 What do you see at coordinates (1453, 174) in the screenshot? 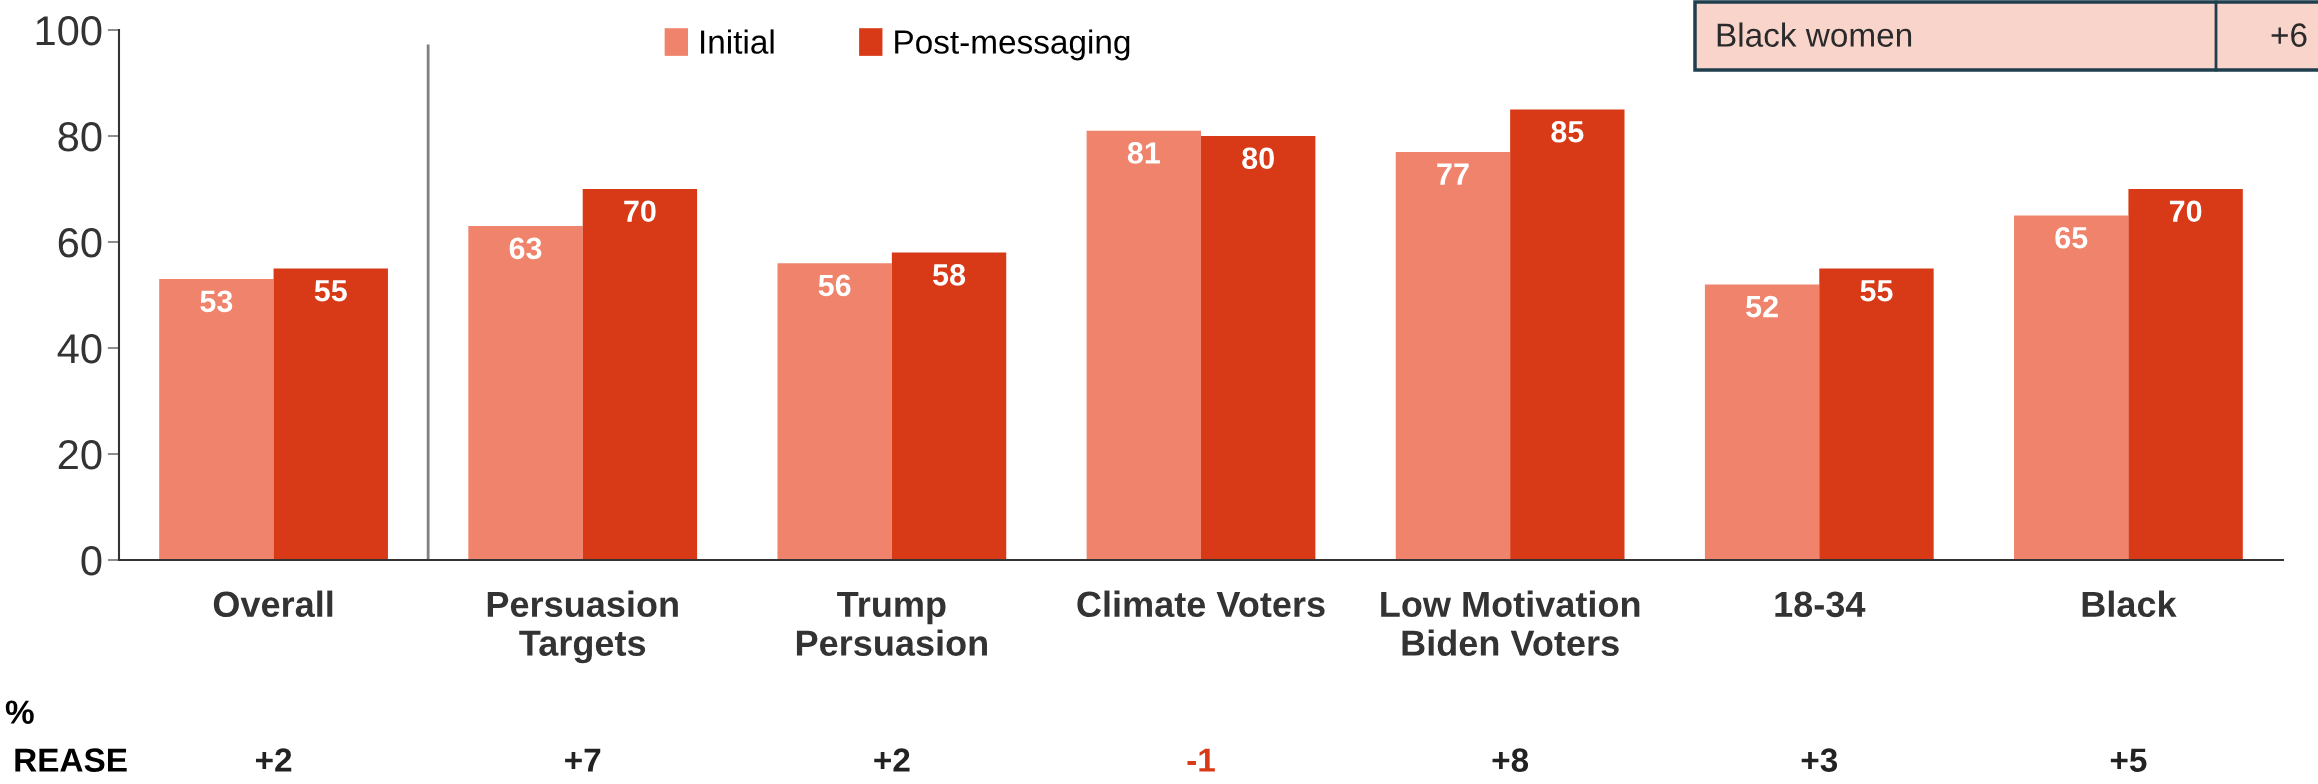
I see `data-label: 77` at bounding box center [1453, 174].